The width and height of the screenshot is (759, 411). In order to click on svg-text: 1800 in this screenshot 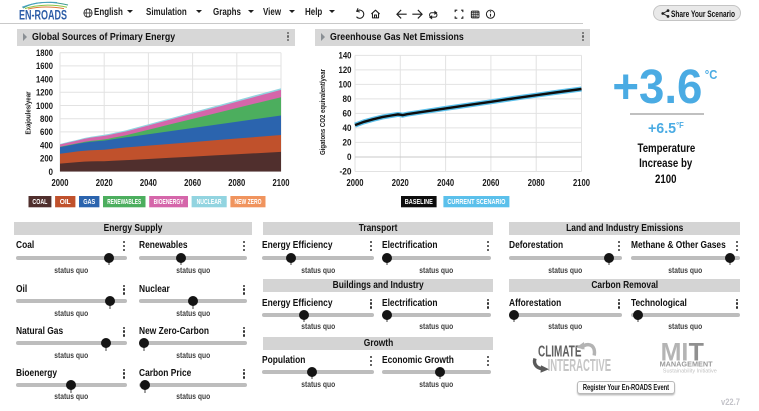, I will do `click(44, 53)`.